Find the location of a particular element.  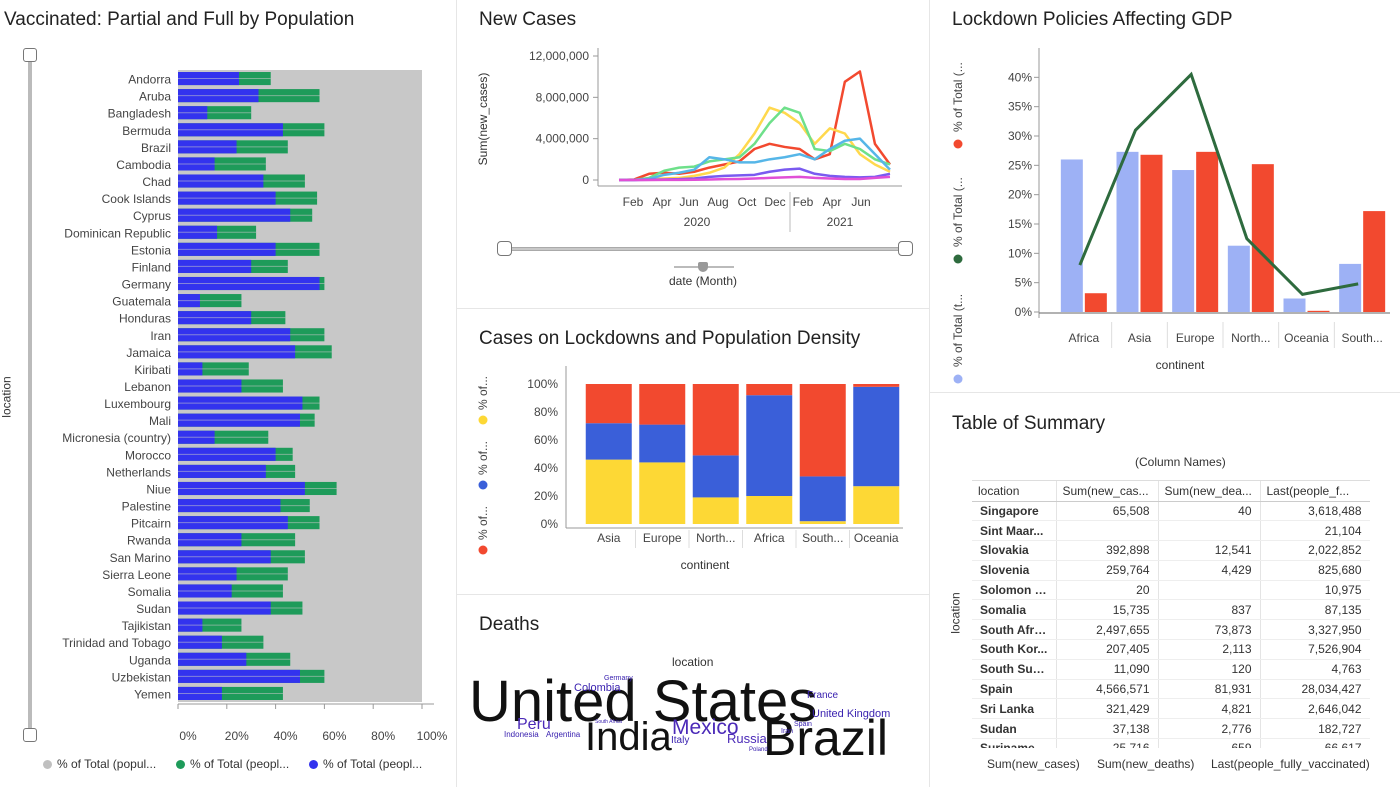

x-tick-label: Asia is located at coordinates (1140, 338).